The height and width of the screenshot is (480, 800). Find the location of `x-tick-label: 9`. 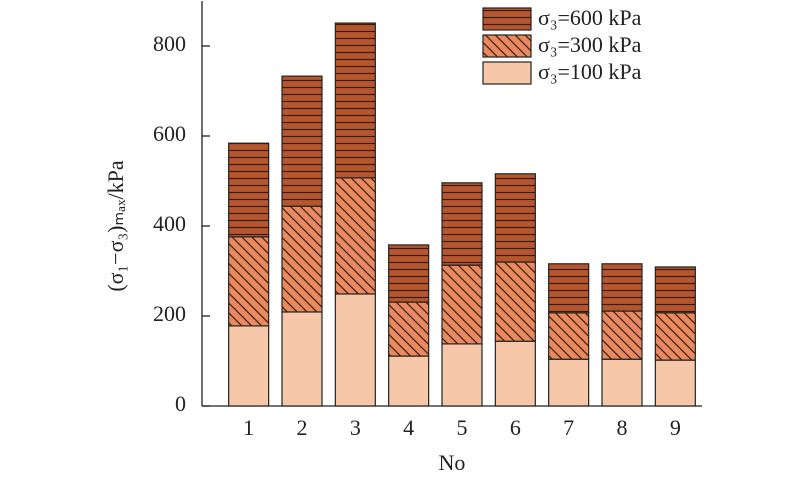

x-tick-label: 9 is located at coordinates (675, 427).